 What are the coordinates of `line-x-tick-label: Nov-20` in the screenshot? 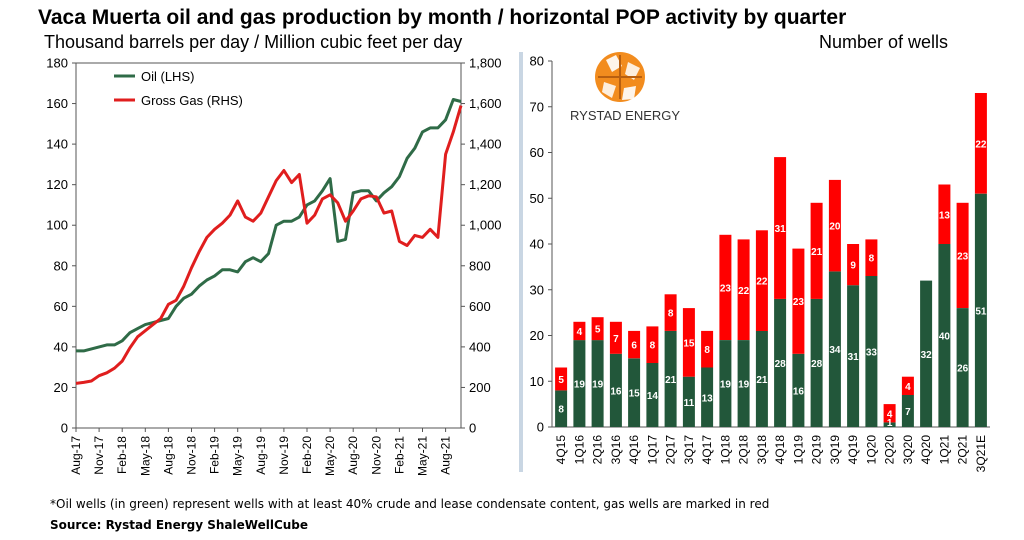 It's located at (376, 455).